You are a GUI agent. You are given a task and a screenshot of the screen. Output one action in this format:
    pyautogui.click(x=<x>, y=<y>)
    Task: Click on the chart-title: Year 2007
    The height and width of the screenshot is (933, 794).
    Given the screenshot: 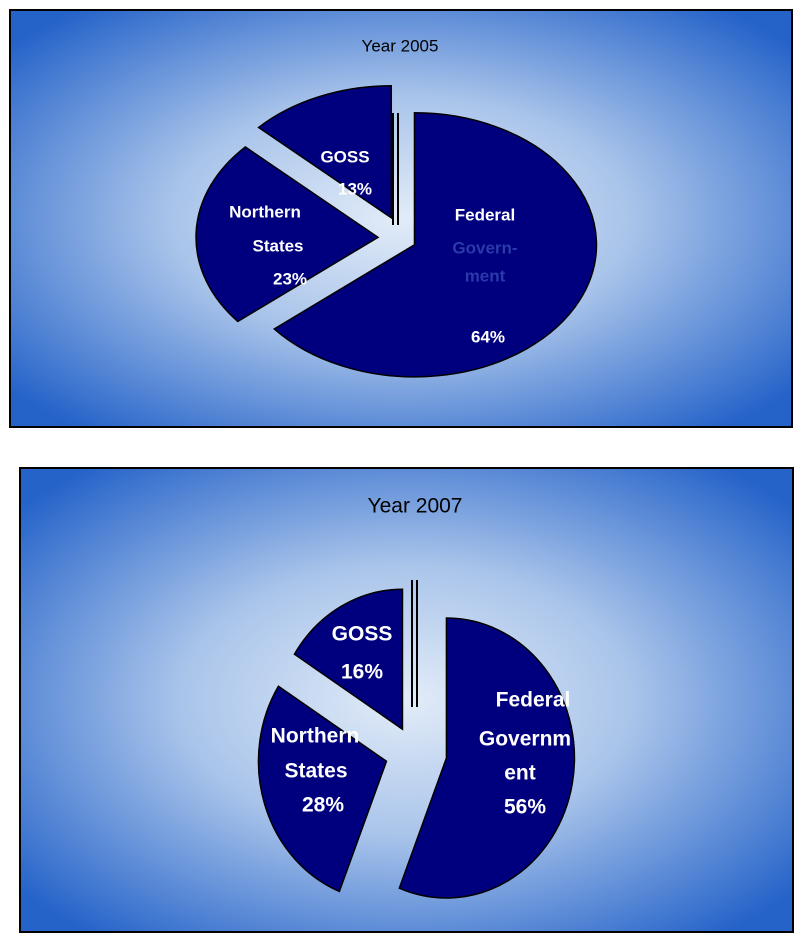 What is the action you would take?
    pyautogui.click(x=415, y=506)
    